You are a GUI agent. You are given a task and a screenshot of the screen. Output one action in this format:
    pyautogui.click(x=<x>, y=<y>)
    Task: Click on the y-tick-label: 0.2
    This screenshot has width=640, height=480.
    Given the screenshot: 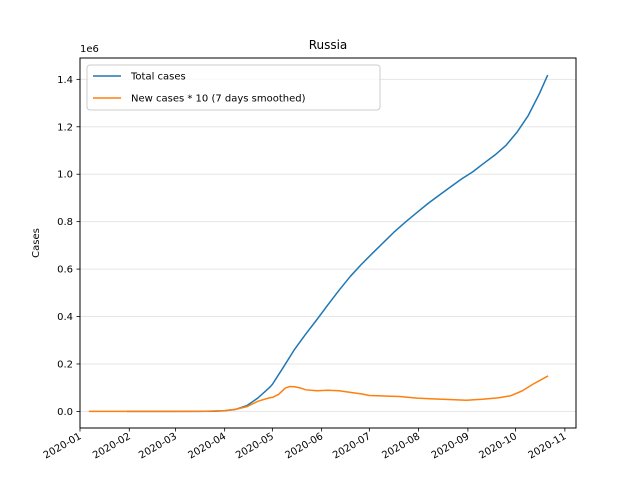 What is the action you would take?
    pyautogui.click(x=65, y=364)
    